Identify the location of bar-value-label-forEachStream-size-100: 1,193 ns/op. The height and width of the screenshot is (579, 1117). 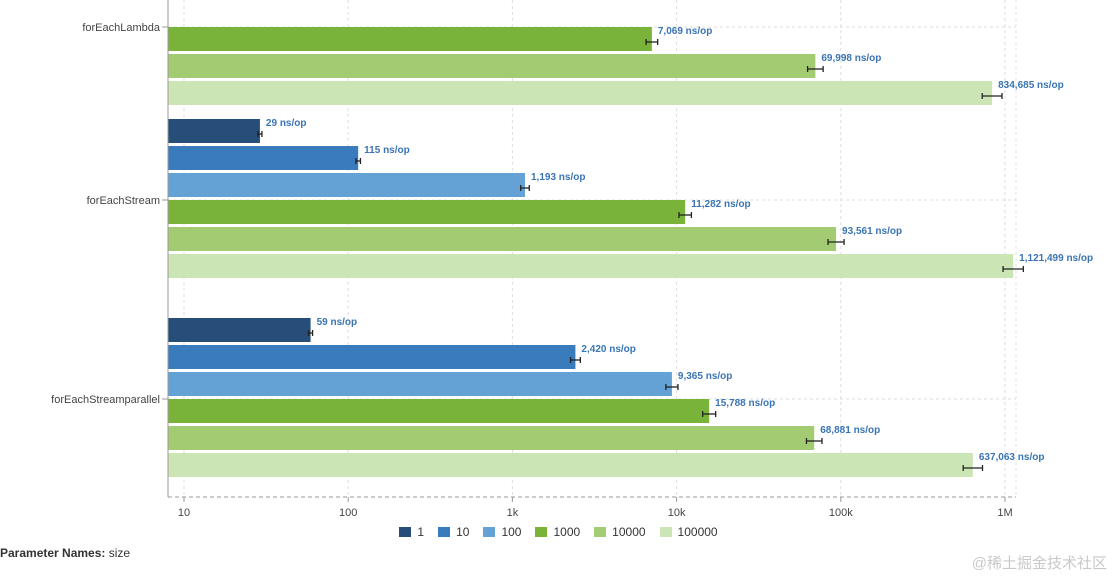
(558, 177).